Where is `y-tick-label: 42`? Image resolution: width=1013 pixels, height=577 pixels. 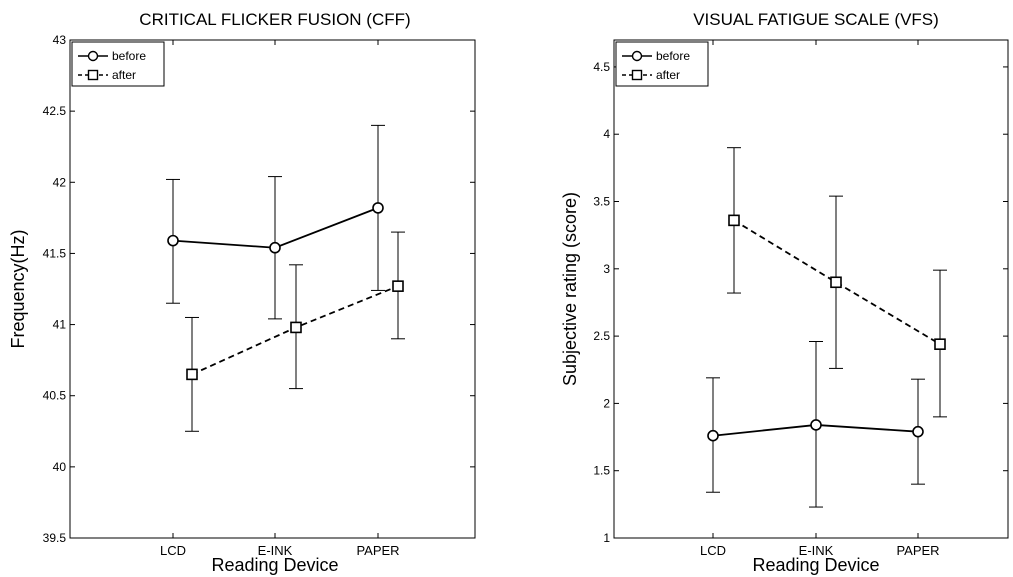
y-tick-label: 42 is located at coordinates (60, 182).